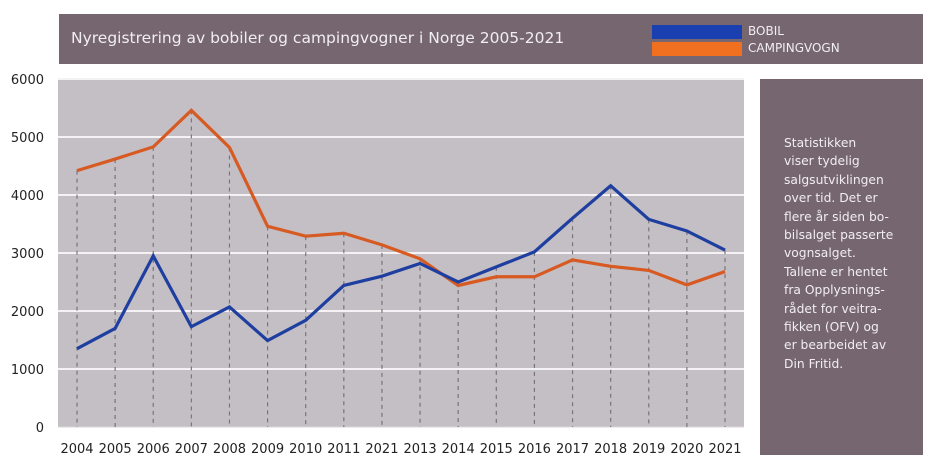 This screenshot has height=471, width=938. I want to click on legend-label-bobil: BOBIL, so click(766, 31).